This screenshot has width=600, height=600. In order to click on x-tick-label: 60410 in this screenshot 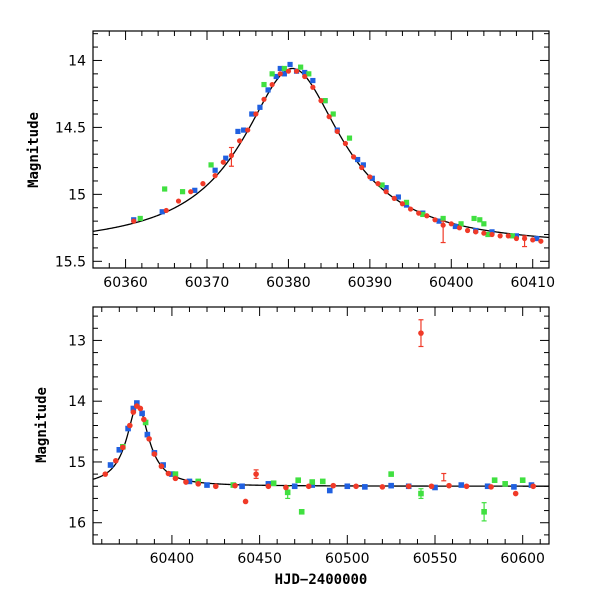, I will do `click(532, 283)`.